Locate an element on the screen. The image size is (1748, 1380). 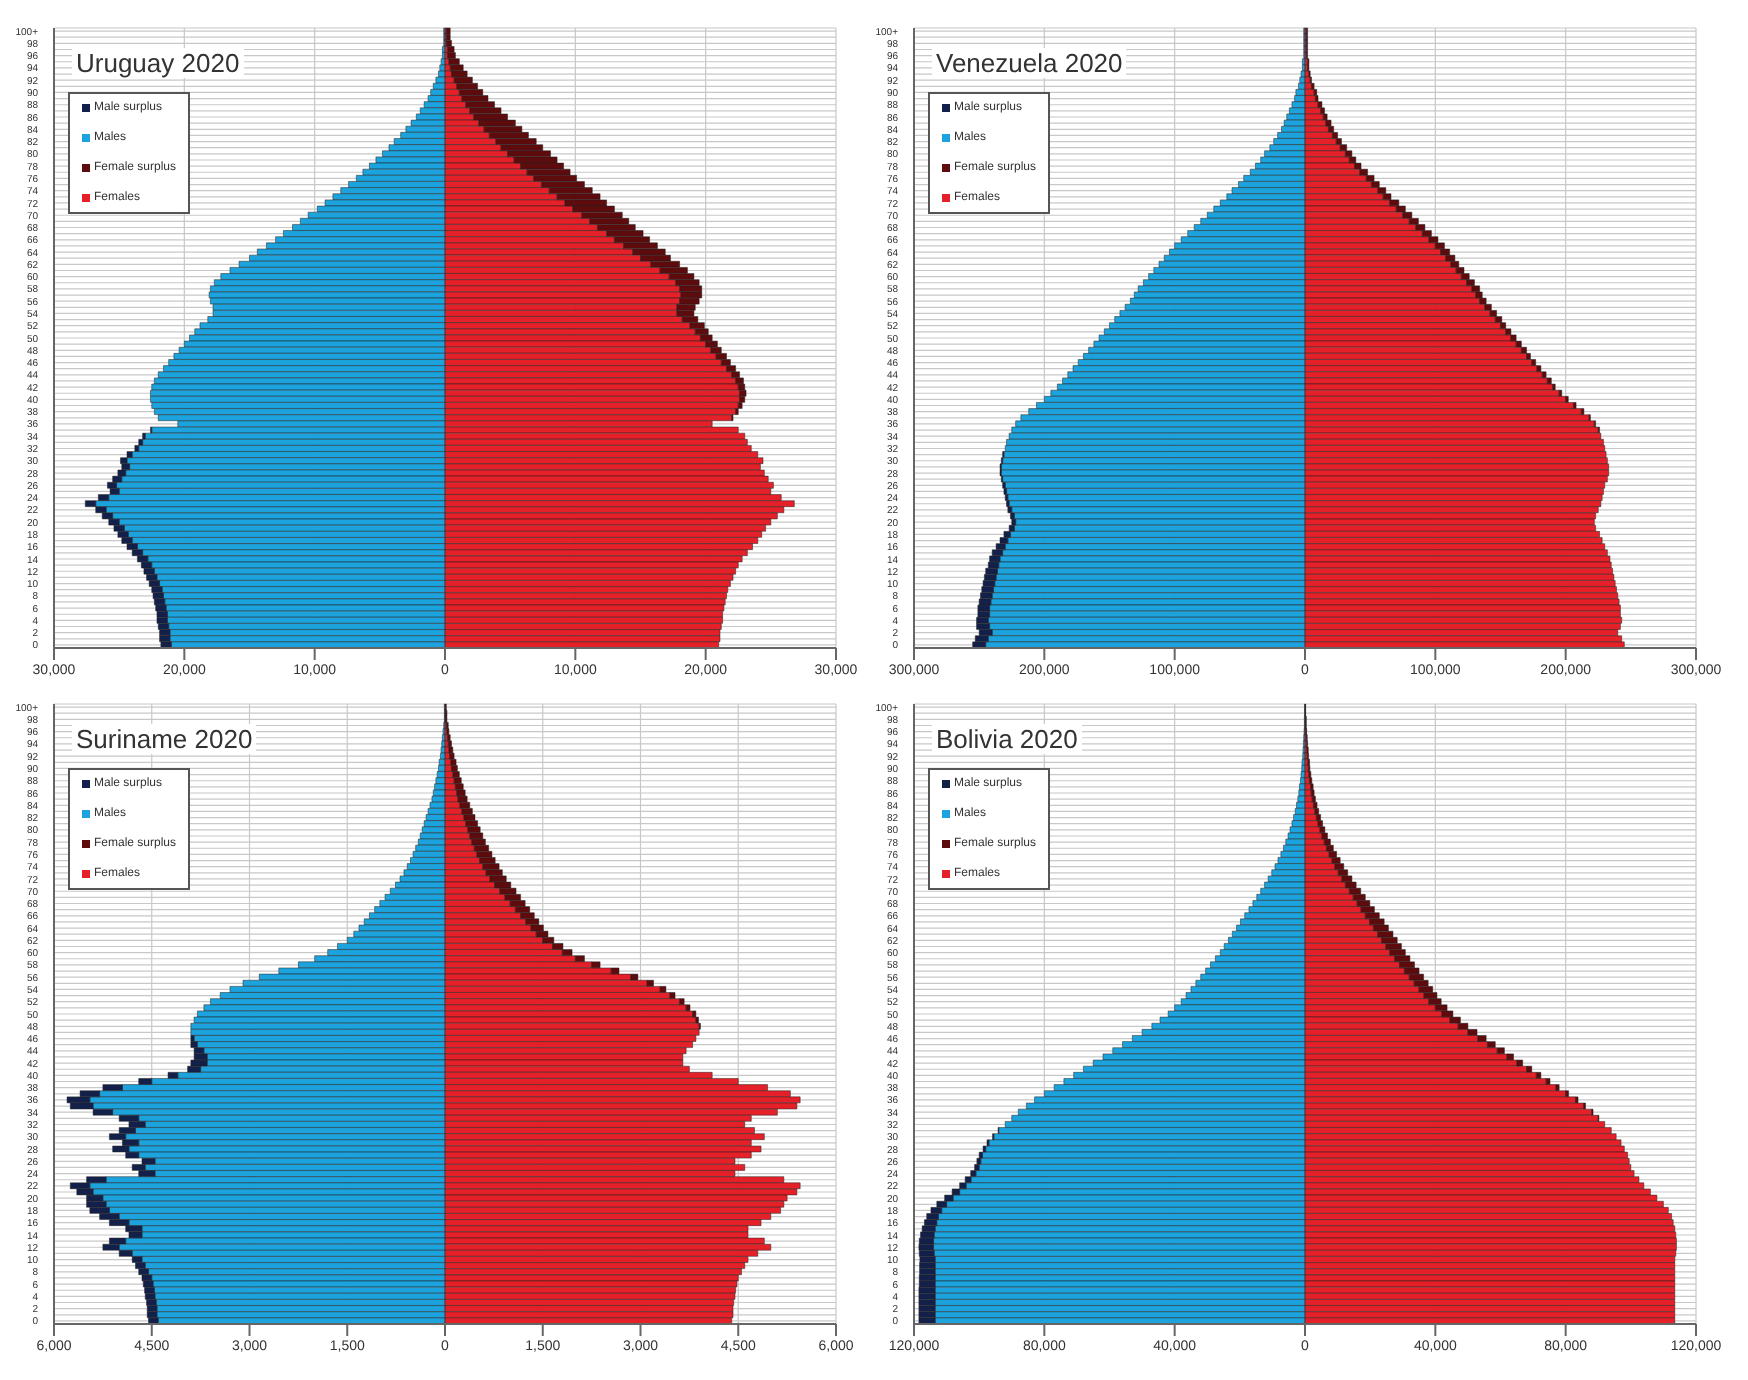
text: Uruguay 2020 is located at coordinates (158, 63).